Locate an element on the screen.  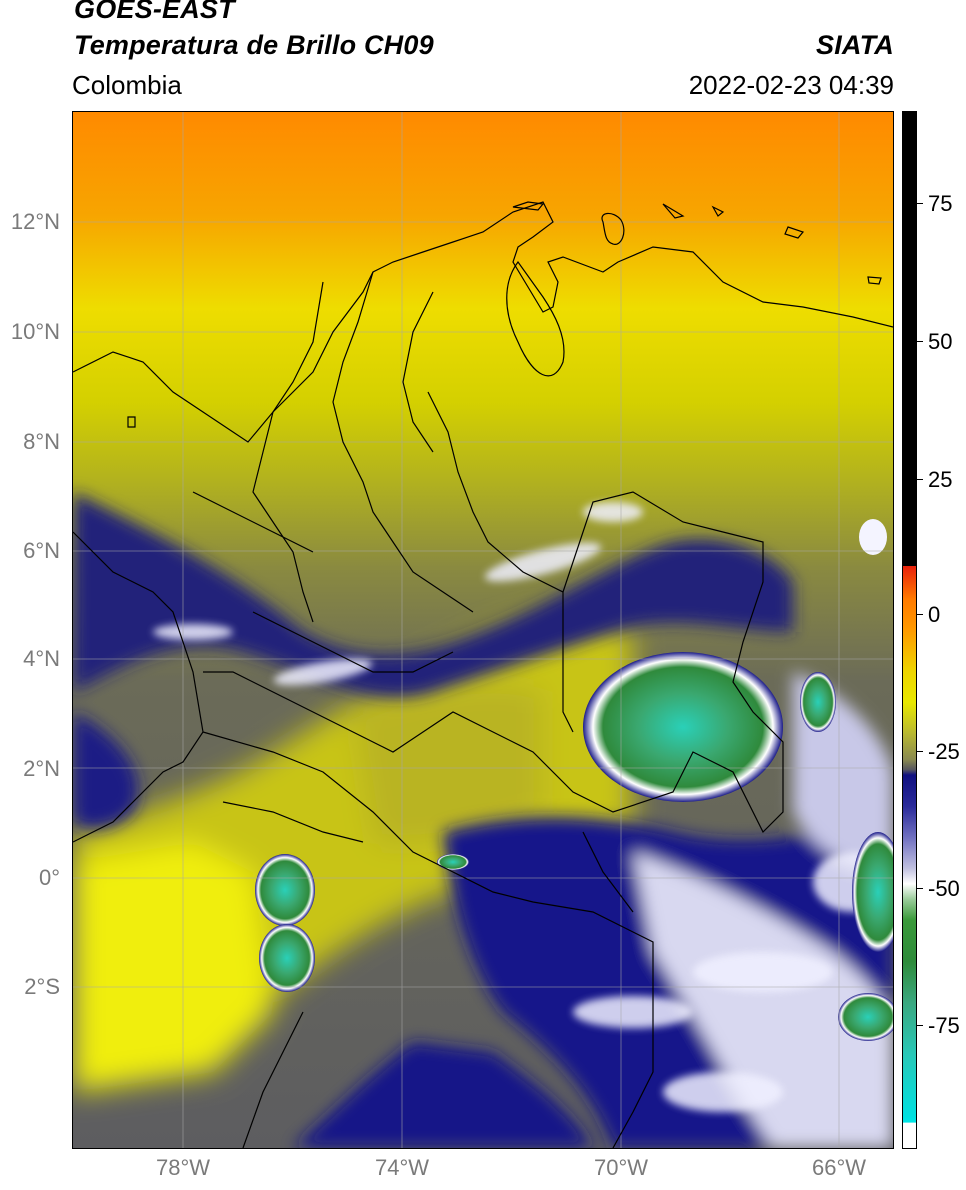
lat-label-6n: 6°N is located at coordinates (41, 550).